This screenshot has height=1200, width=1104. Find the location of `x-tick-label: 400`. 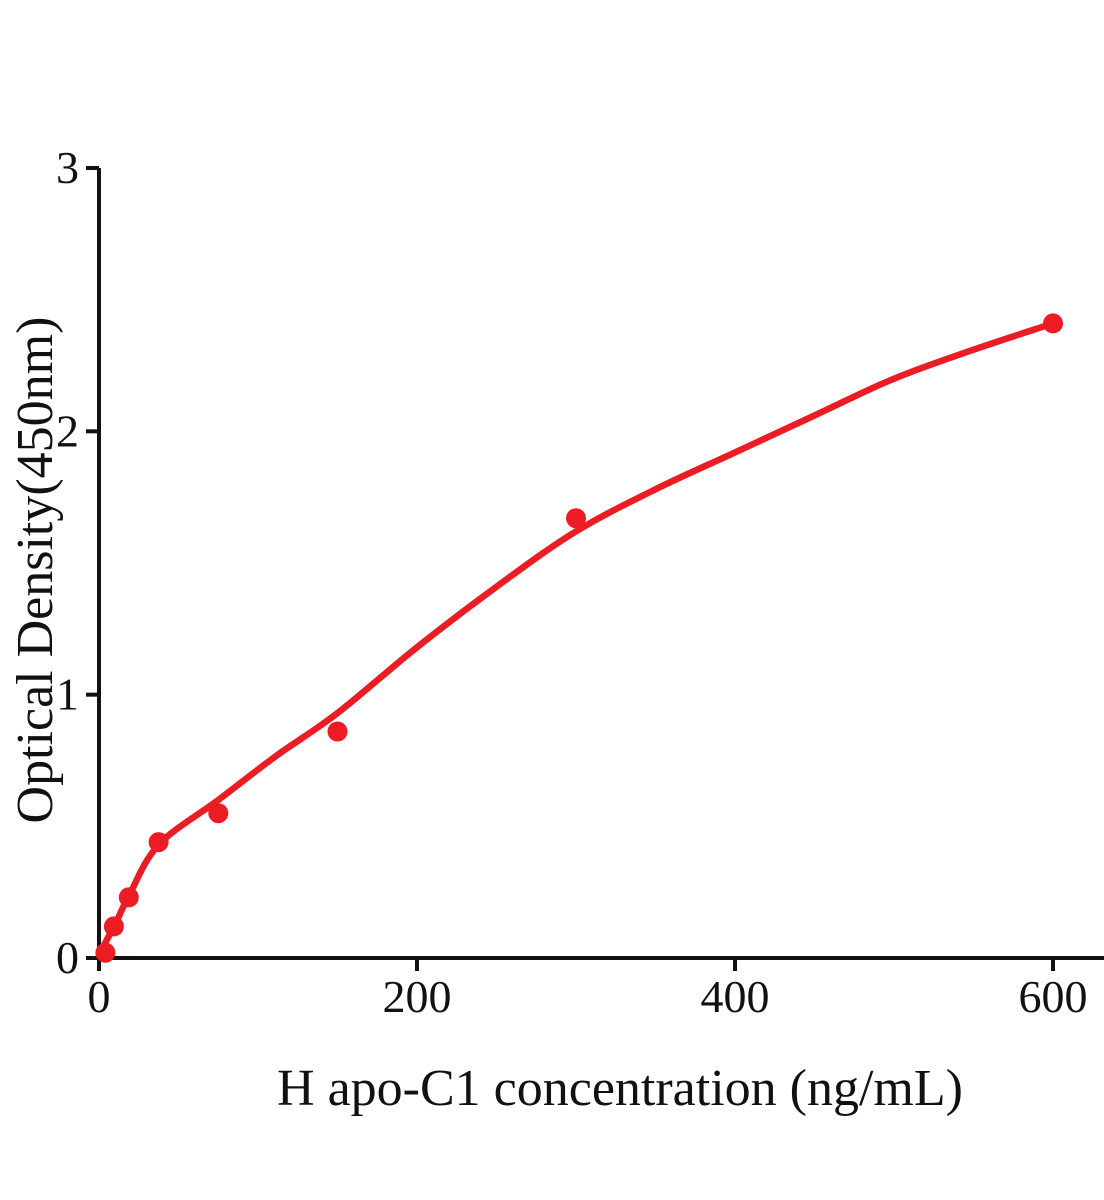

x-tick-label: 400 is located at coordinates (735, 996).